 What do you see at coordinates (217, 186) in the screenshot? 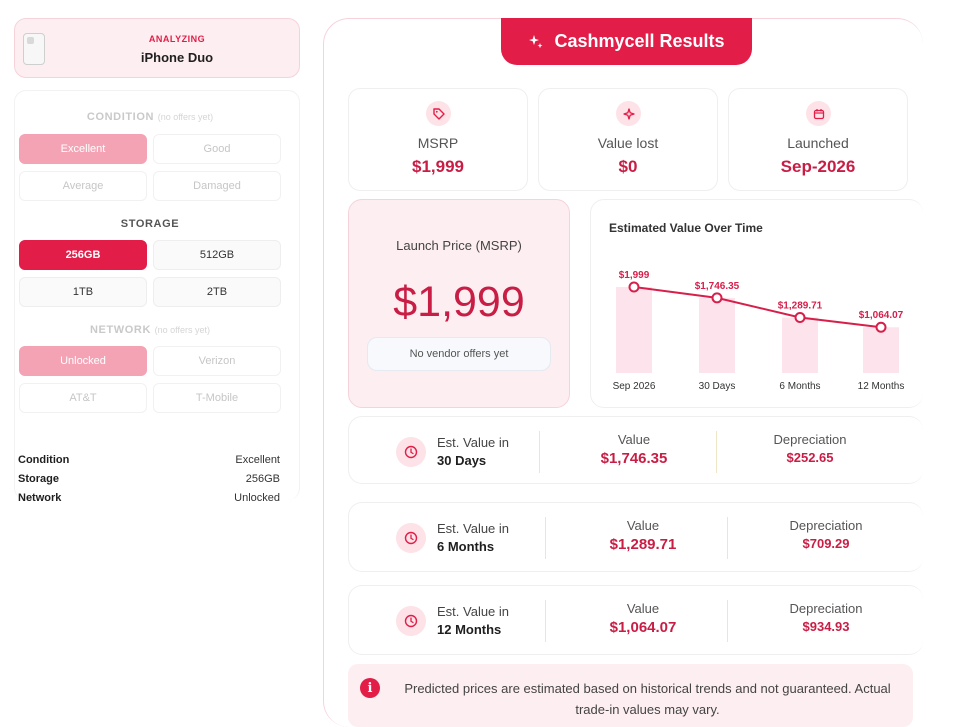
I see `condition-option-damaged: Damaged` at bounding box center [217, 186].